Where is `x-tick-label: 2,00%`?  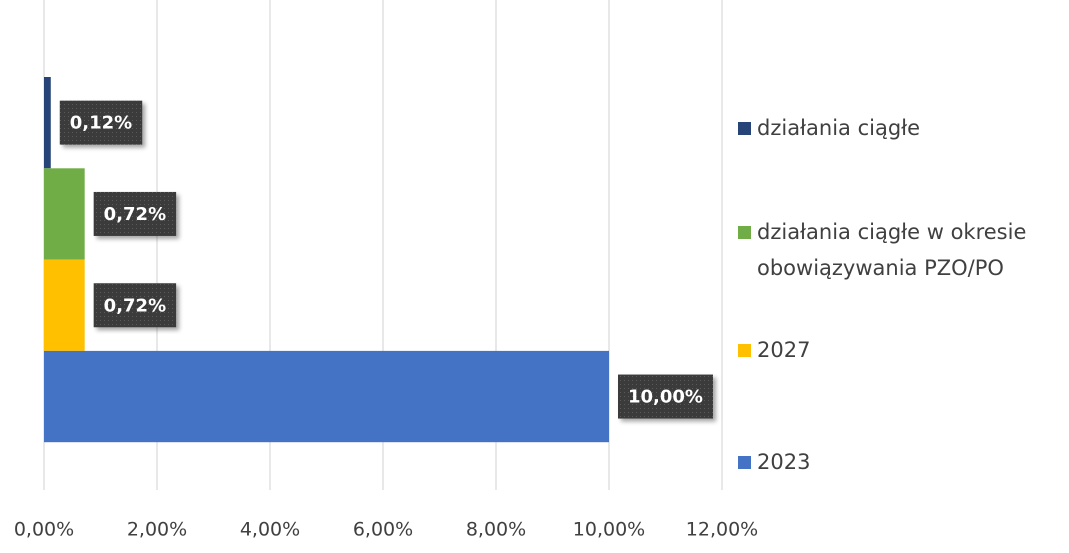 x-tick-label: 2,00% is located at coordinates (157, 530).